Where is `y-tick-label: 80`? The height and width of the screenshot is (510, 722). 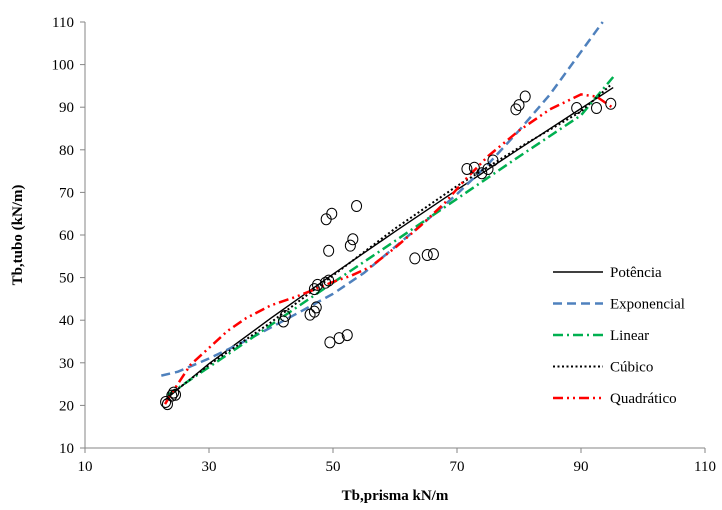
y-tick-label: 80 is located at coordinates (66, 151).